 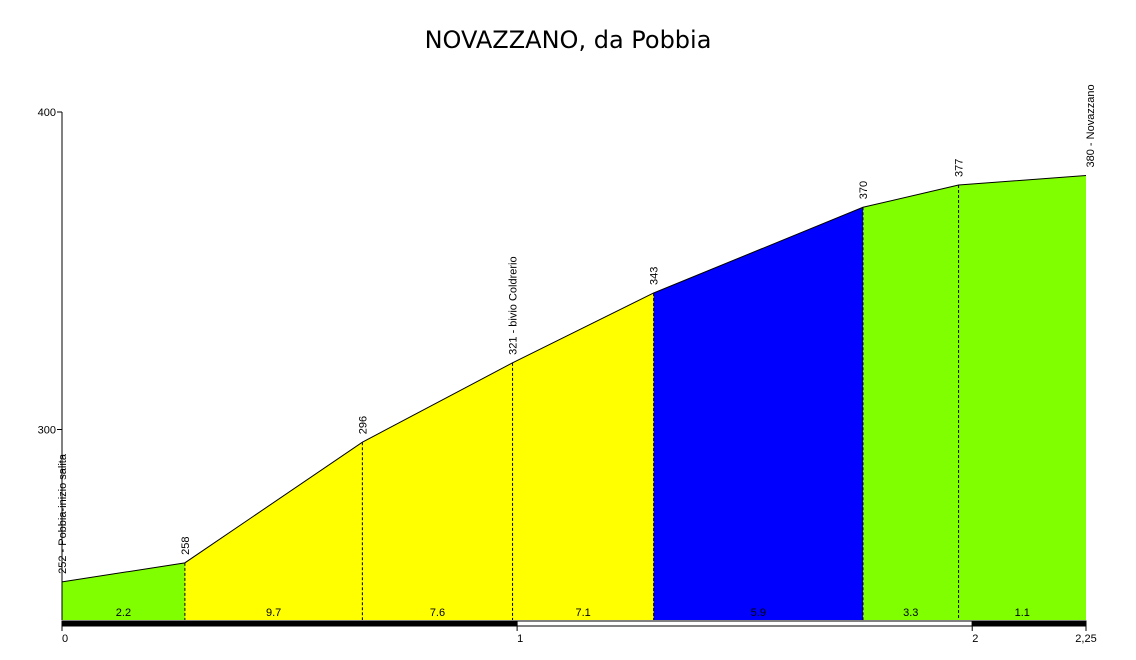 I want to click on point-label-0: 252 - Pobbia-inizio salita, so click(x=63, y=513).